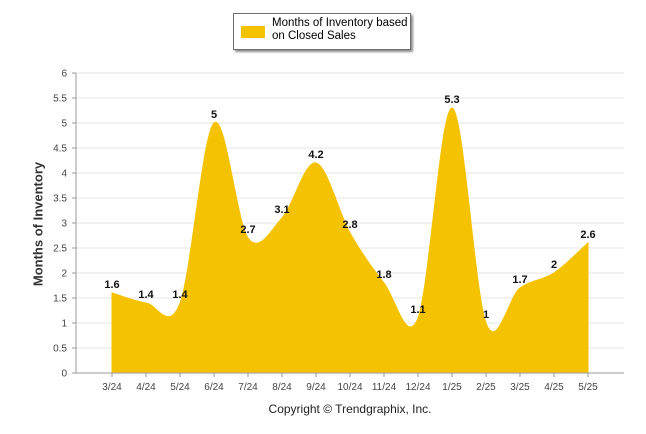 Image resolution: width=646 pixels, height=434 pixels. Describe the element at coordinates (281, 210) in the screenshot. I see `data-label: 3.1` at that location.